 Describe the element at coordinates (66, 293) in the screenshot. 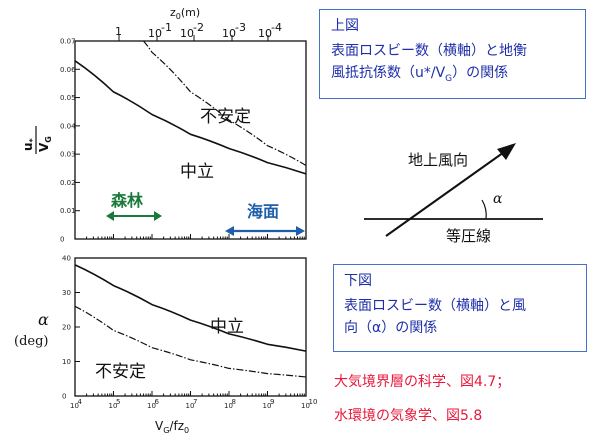

I see `lower-y-tick-label: 30` at that location.